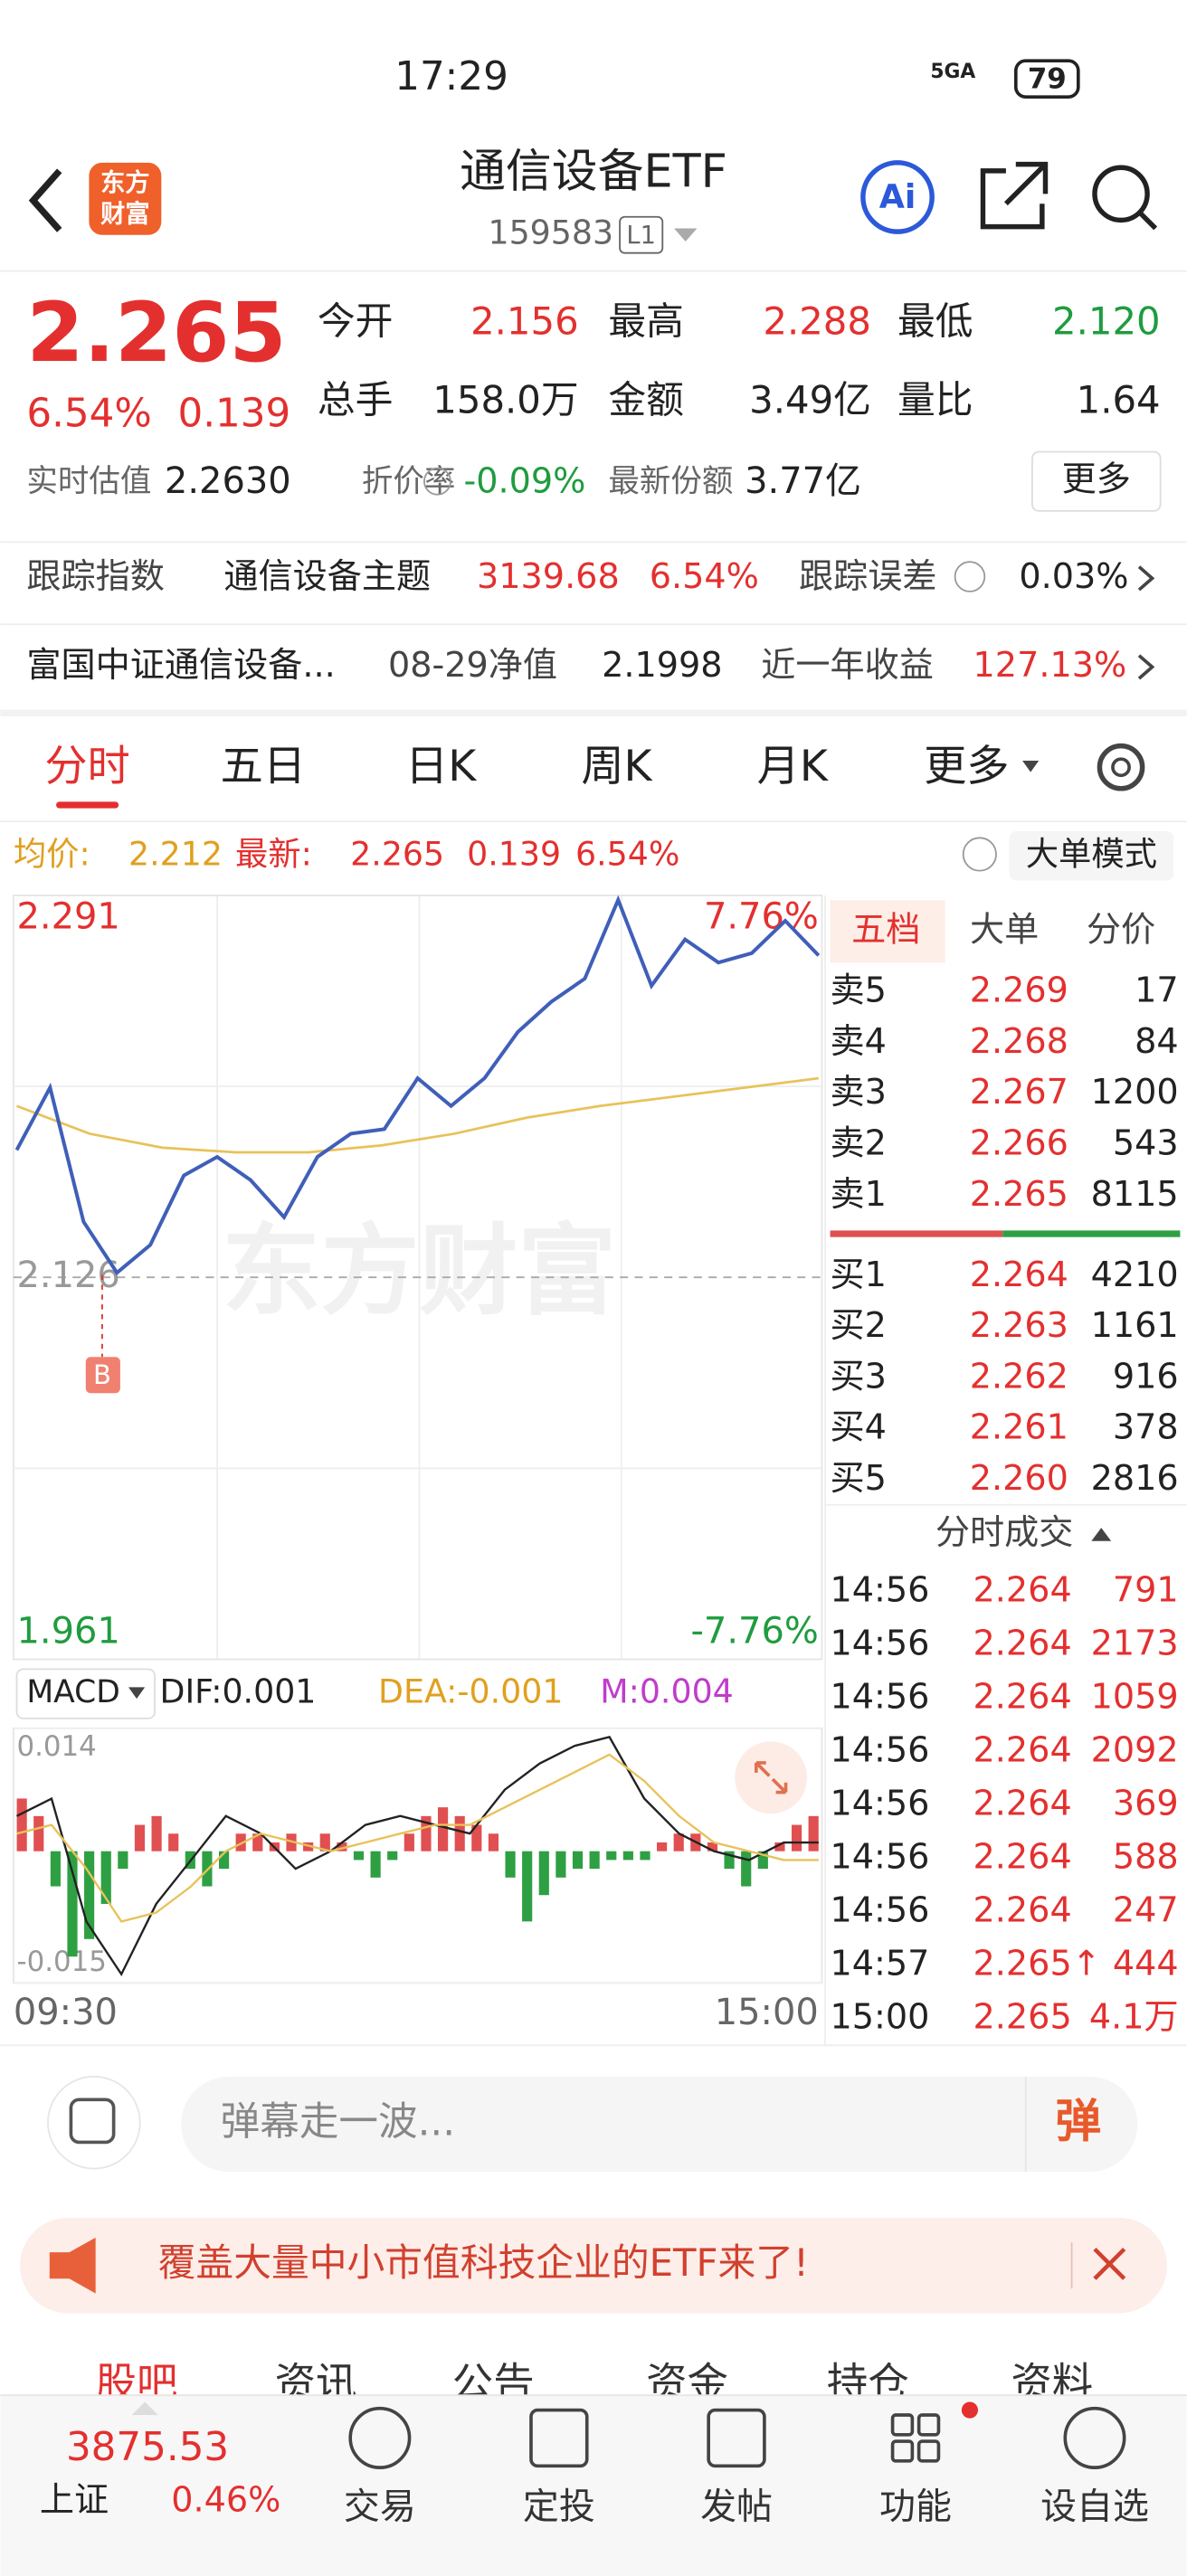  I want to click on tab: 更多, so click(967, 767).